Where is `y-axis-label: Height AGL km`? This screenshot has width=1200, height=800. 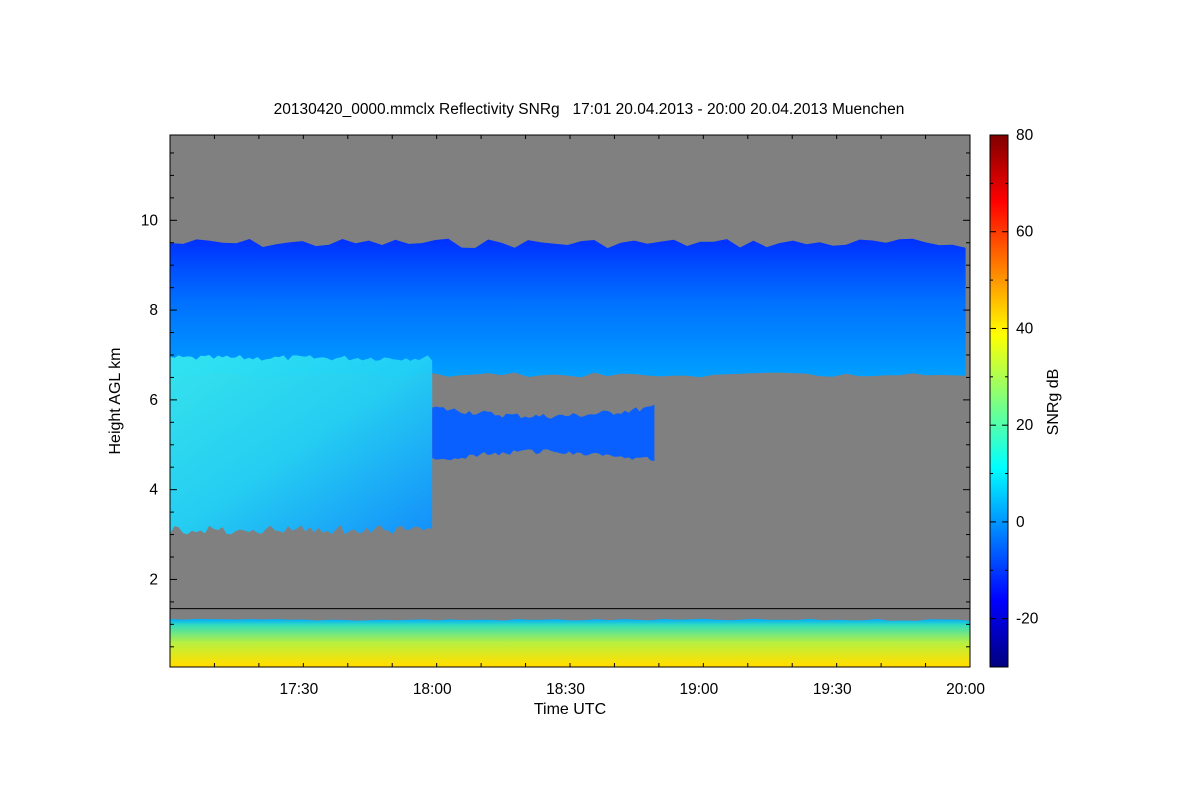 y-axis-label: Height AGL km is located at coordinates (115, 400).